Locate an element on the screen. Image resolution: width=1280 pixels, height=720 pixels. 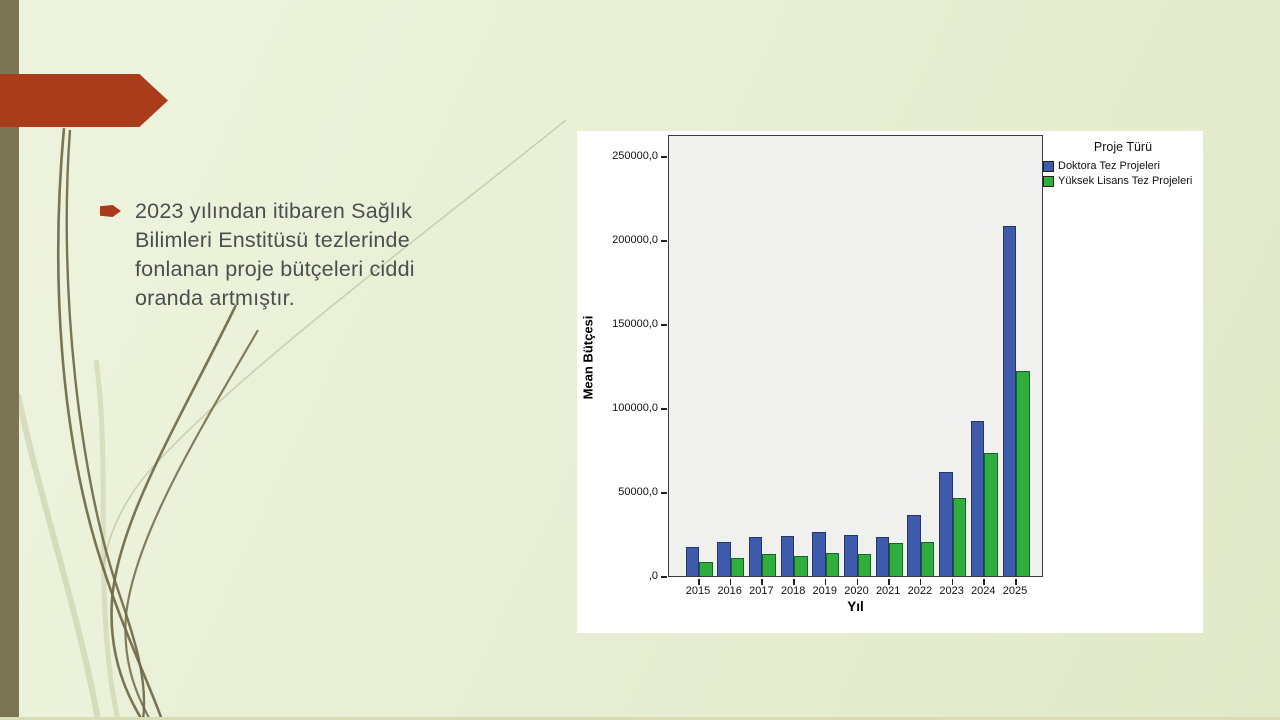
y-tick-label: 150000,0 is located at coordinates (635, 324).